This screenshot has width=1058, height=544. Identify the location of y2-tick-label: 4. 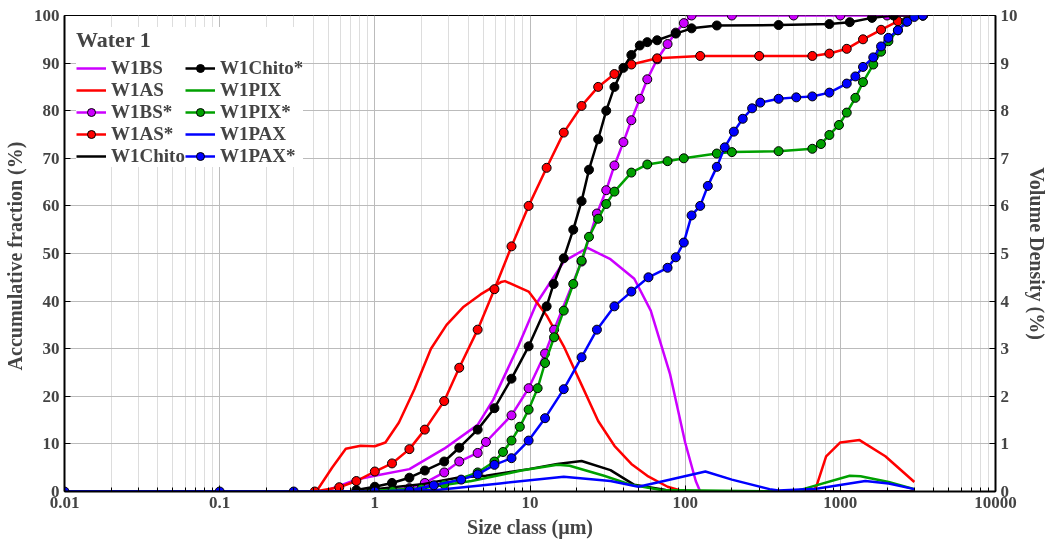
(1005, 301).